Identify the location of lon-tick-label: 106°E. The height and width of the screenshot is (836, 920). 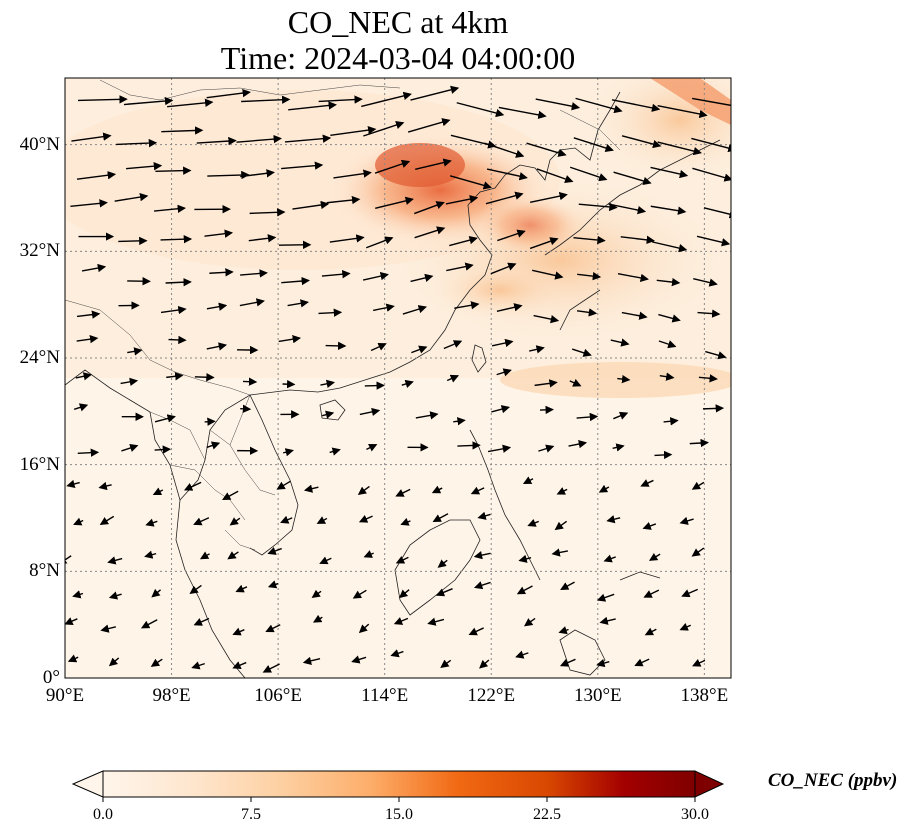
(278, 695).